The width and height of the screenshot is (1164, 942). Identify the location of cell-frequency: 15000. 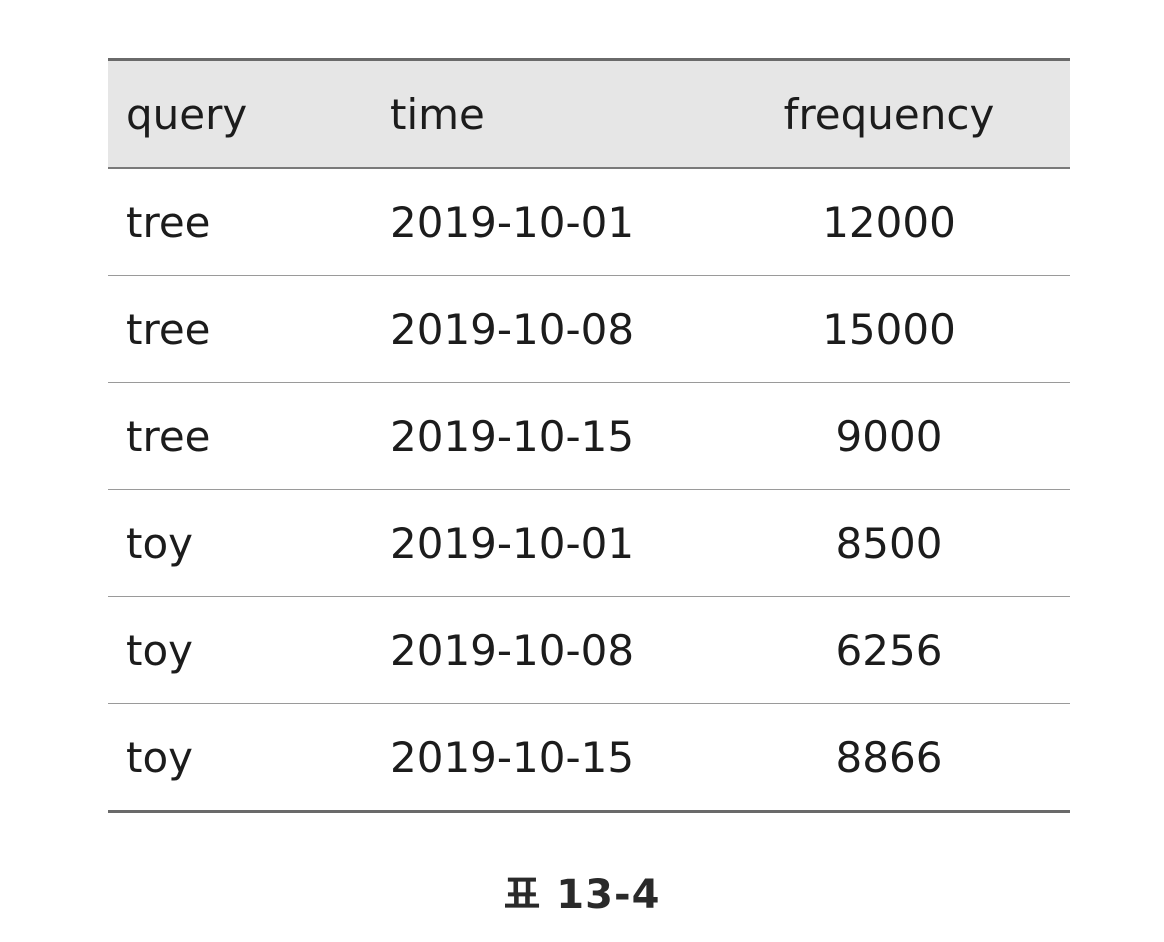
(889, 329).